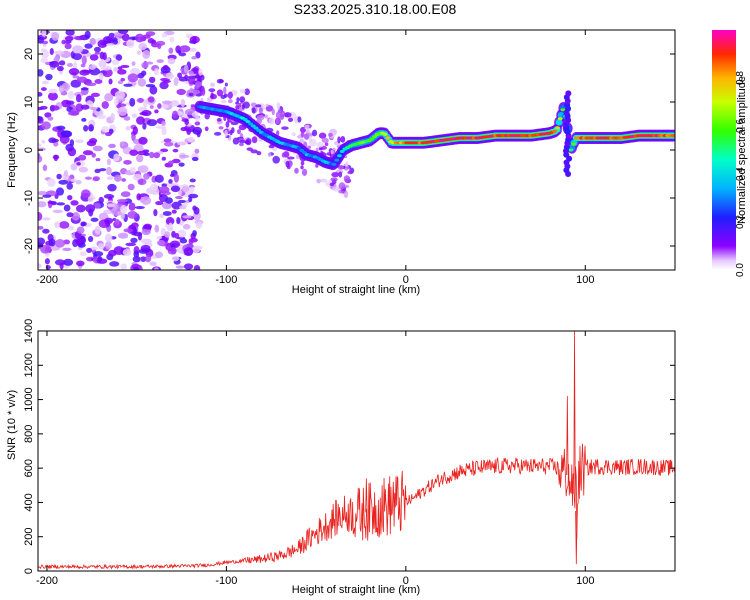 The width and height of the screenshot is (750, 600). I want to click on y-tick-label: 1200, so click(29, 365).